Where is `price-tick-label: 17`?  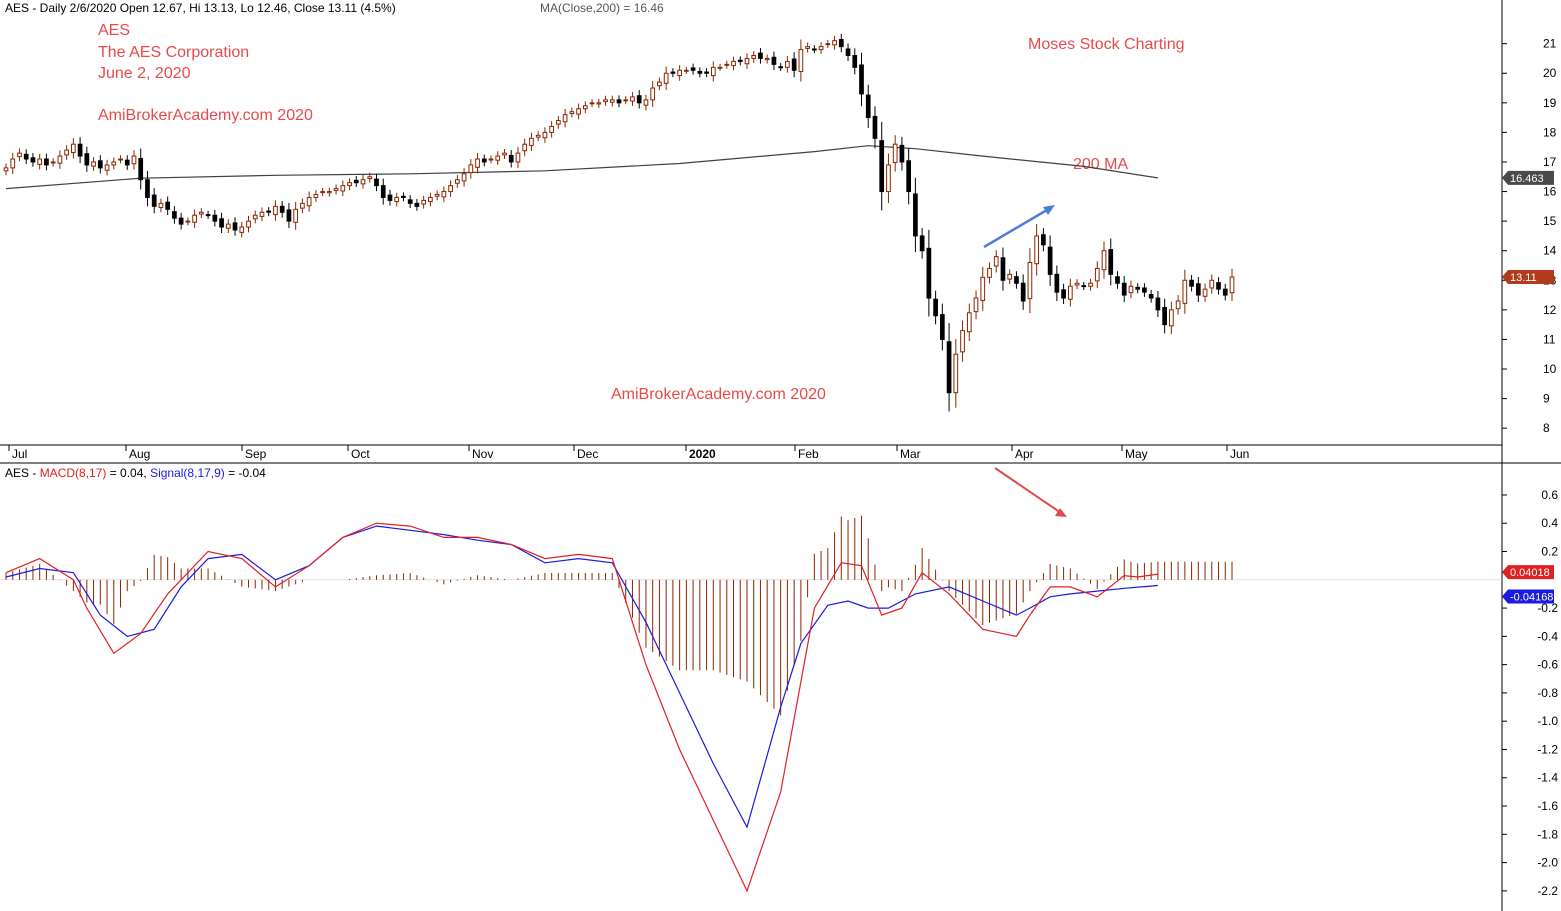
price-tick-label: 17 is located at coordinates (1550, 162).